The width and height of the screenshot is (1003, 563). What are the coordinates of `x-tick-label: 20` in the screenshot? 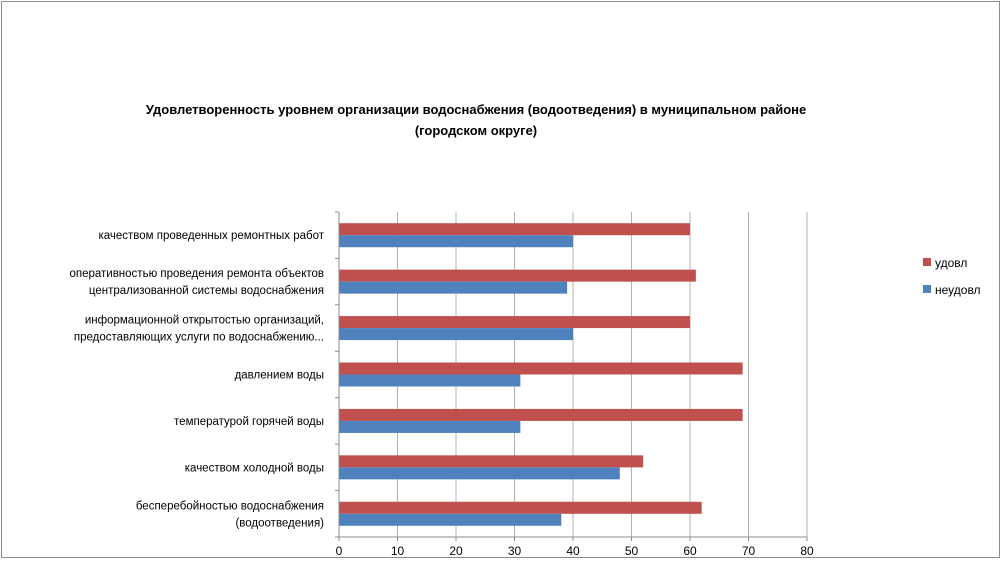 It's located at (456, 551).